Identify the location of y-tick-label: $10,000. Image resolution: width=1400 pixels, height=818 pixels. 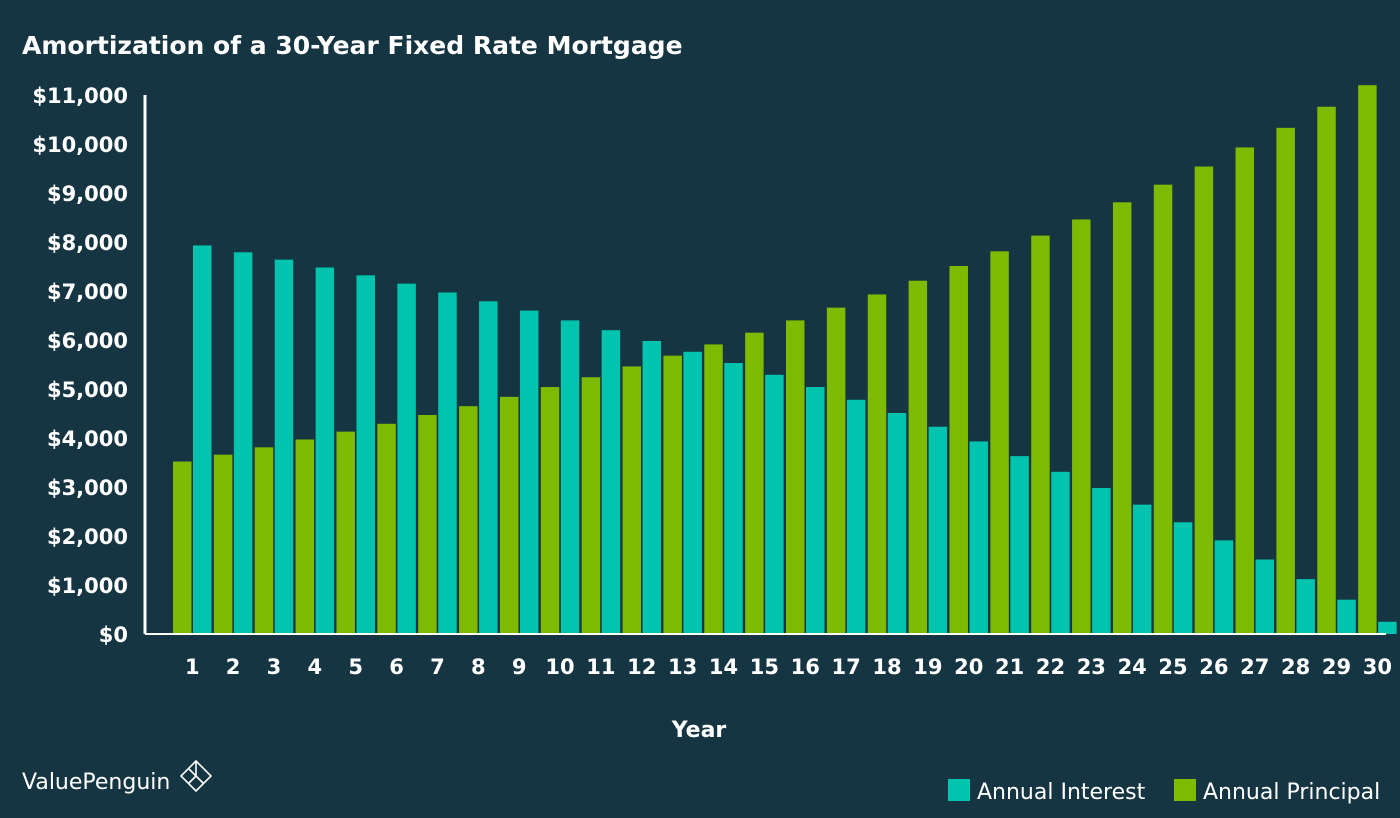
(80, 145).